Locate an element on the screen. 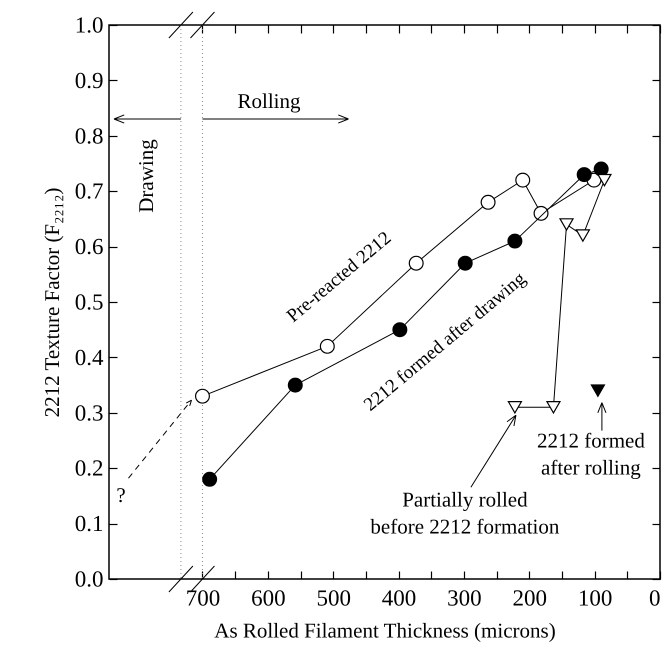  x-tick-label: 200 is located at coordinates (530, 598).